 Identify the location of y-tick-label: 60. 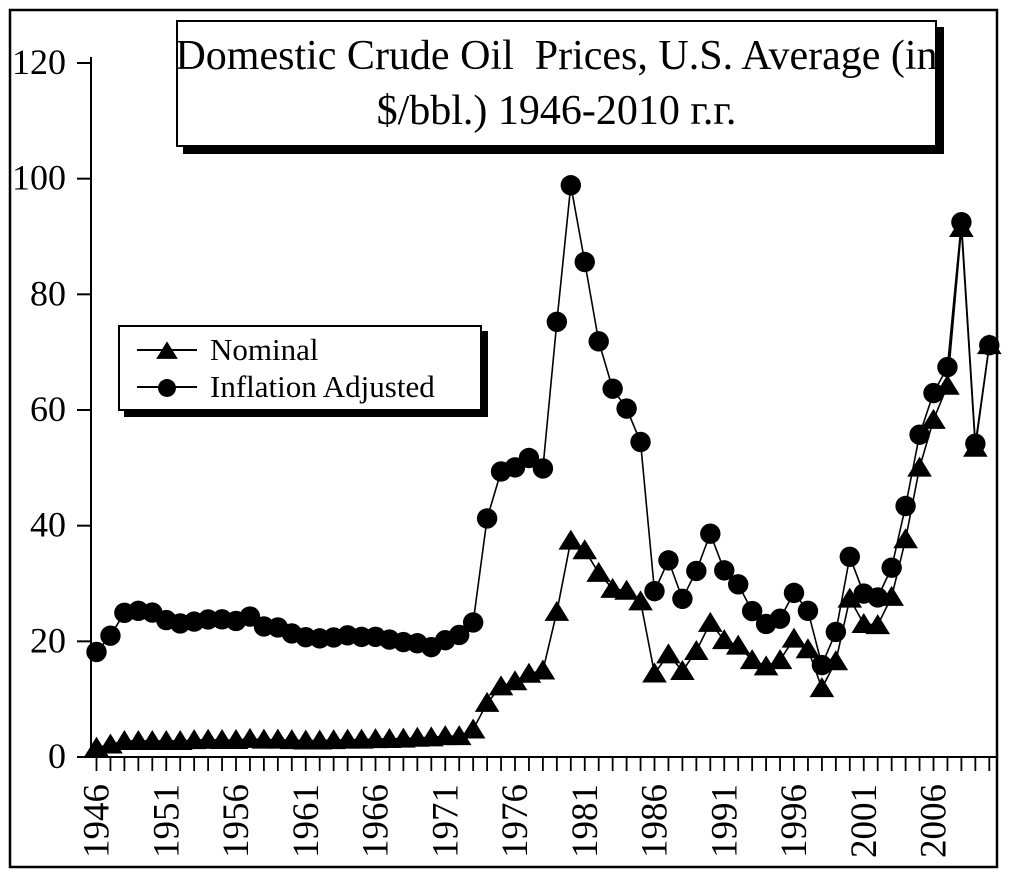
(48, 409).